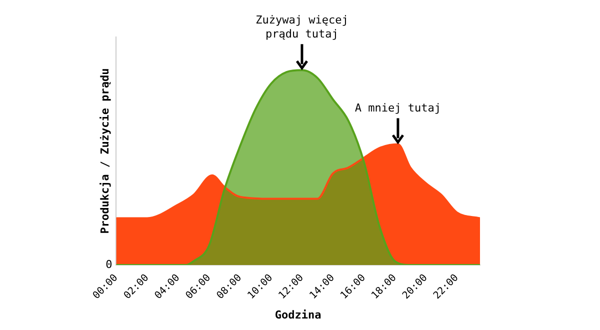 The height and width of the screenshot is (330, 600). I want to click on y-axis-title: Produkcja / Zużycie prądu, so click(105, 151).